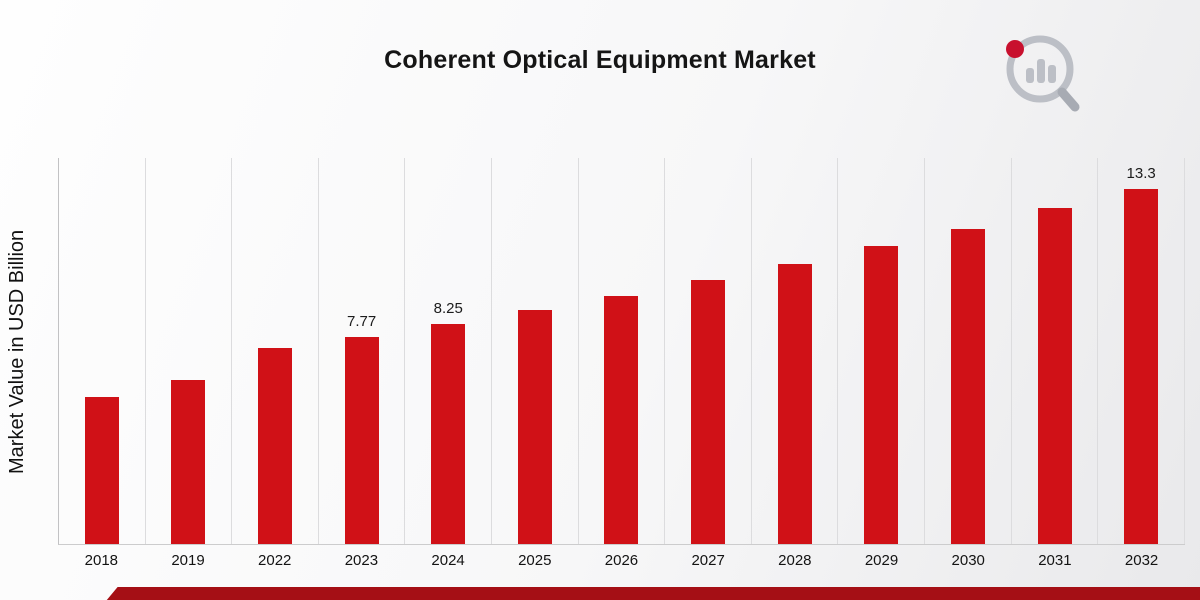  Describe the element at coordinates (188, 560) in the screenshot. I see `x-tick-label: 2019` at that location.